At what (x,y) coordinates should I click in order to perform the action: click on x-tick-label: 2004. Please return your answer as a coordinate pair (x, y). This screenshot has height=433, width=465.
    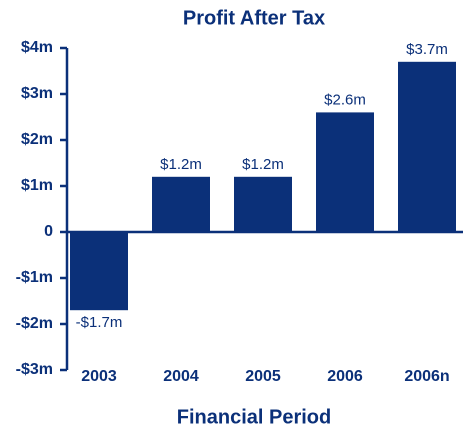
    Looking at the image, I should click on (181, 376).